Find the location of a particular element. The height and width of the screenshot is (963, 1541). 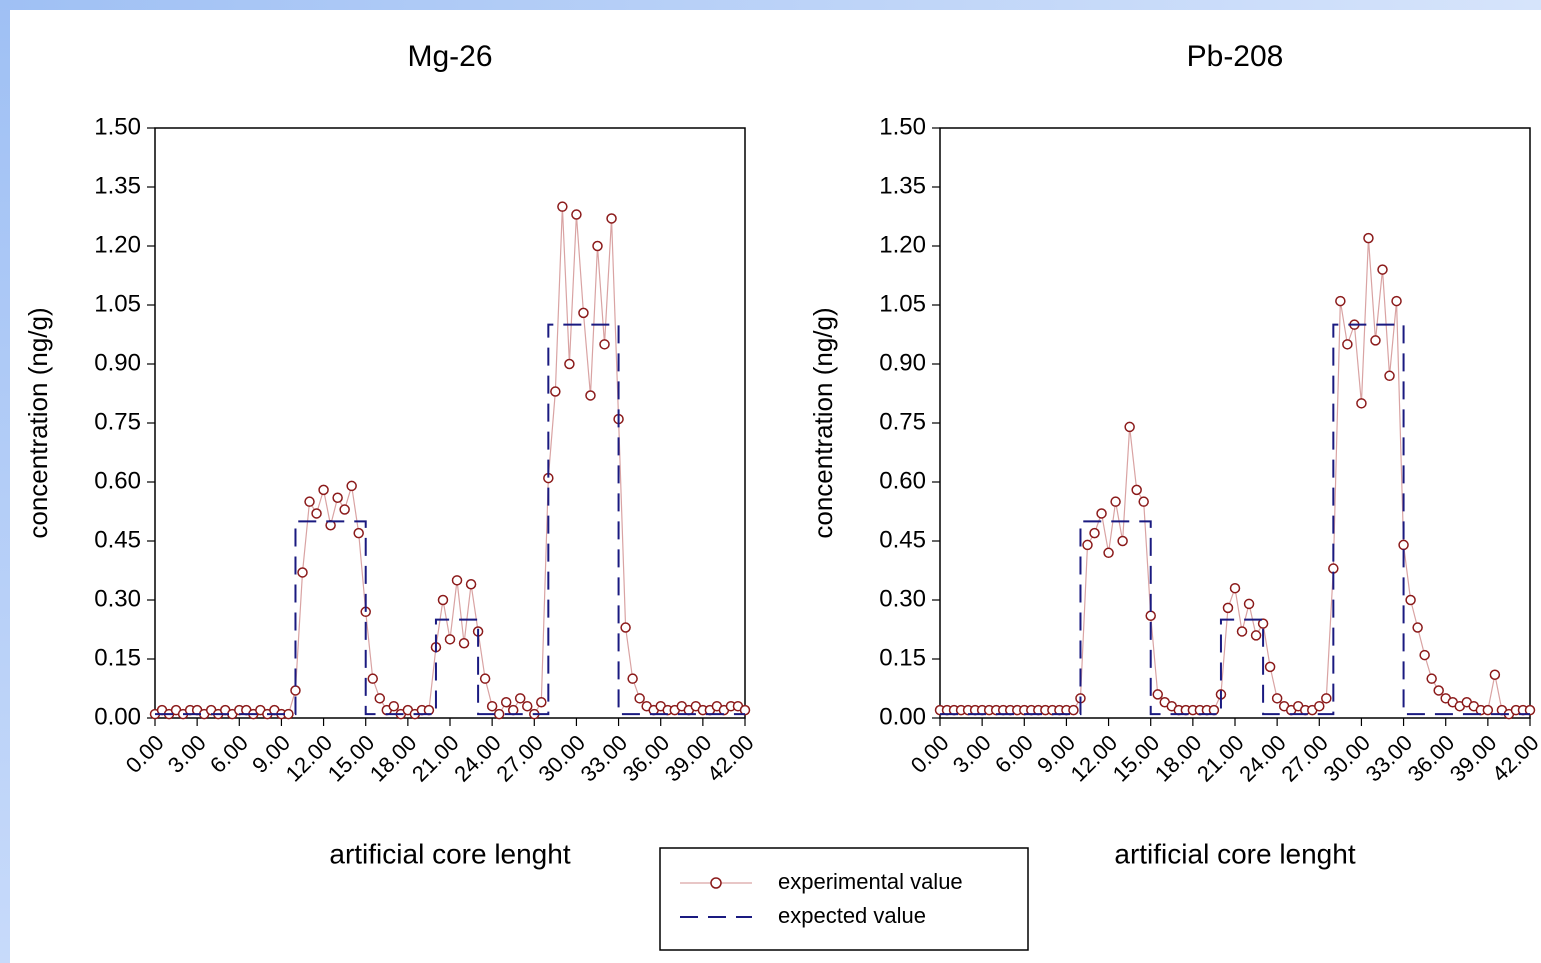

legend-box is located at coordinates (844, 899).